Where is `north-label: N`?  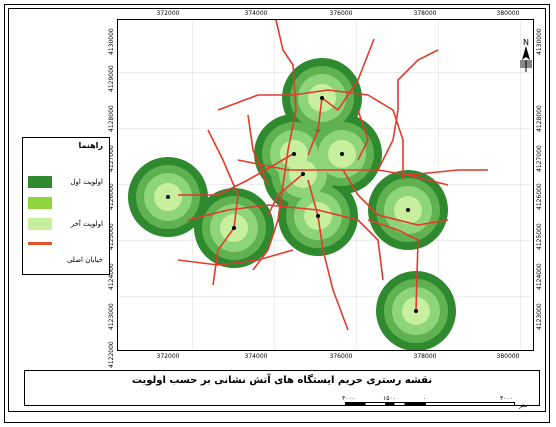
north-label: N is located at coordinates (526, 42).